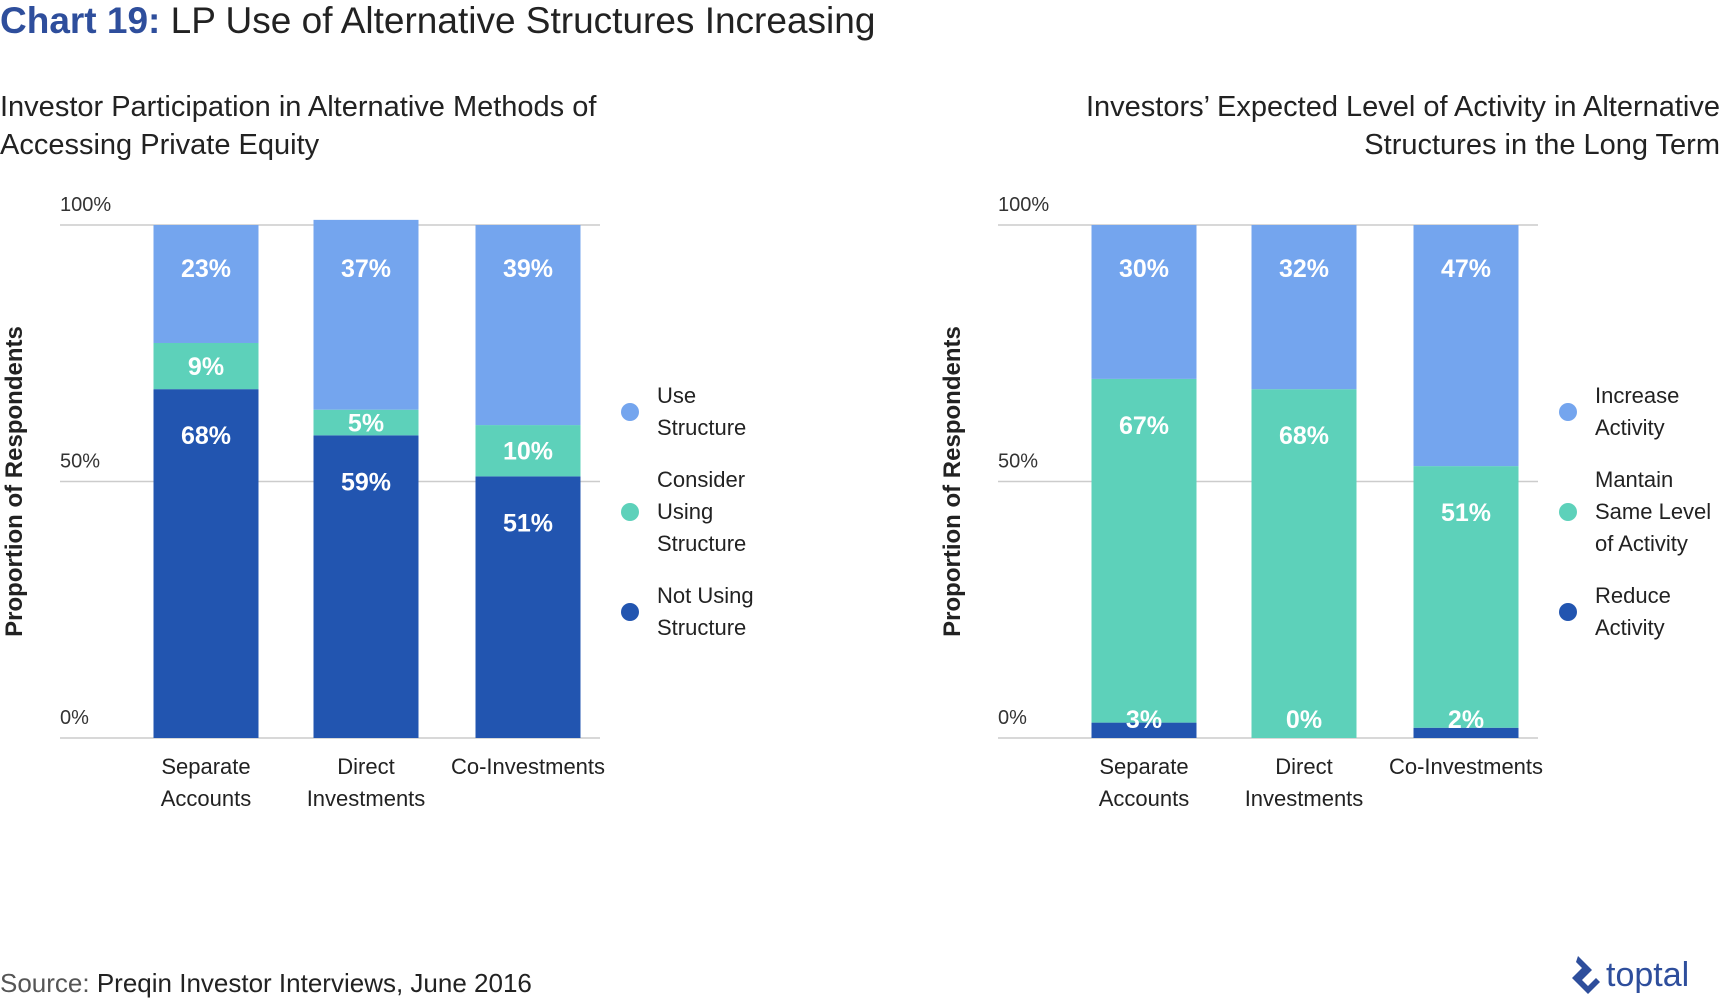 This screenshot has height=1001, width=1720. Describe the element at coordinates (366, 269) in the screenshot. I see `data-label: 37%` at that location.